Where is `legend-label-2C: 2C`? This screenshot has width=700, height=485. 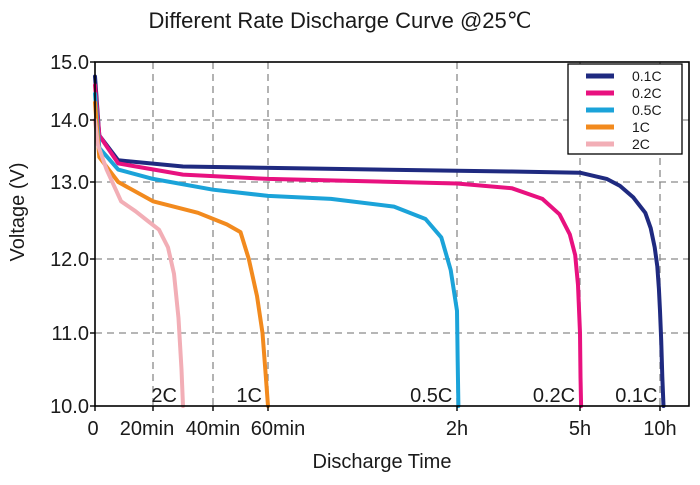
legend-label-2C: 2C is located at coordinates (641, 144).